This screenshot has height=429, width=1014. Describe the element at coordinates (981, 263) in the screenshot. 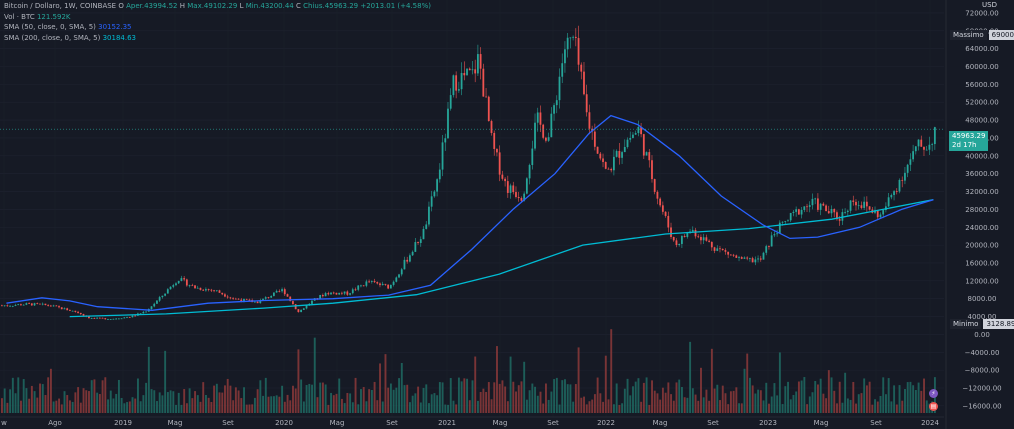

I see `y-tick-label: 16000.00` at that location.